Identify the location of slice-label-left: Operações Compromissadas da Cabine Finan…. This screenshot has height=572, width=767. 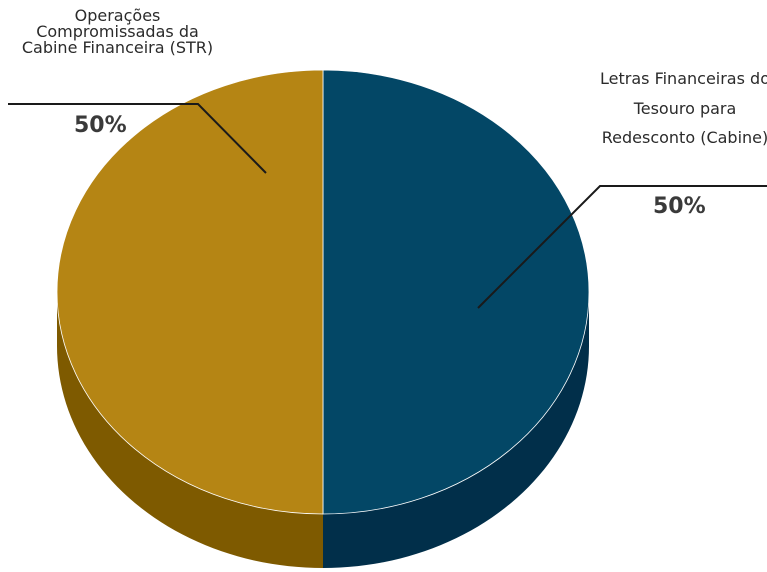
(117, 31).